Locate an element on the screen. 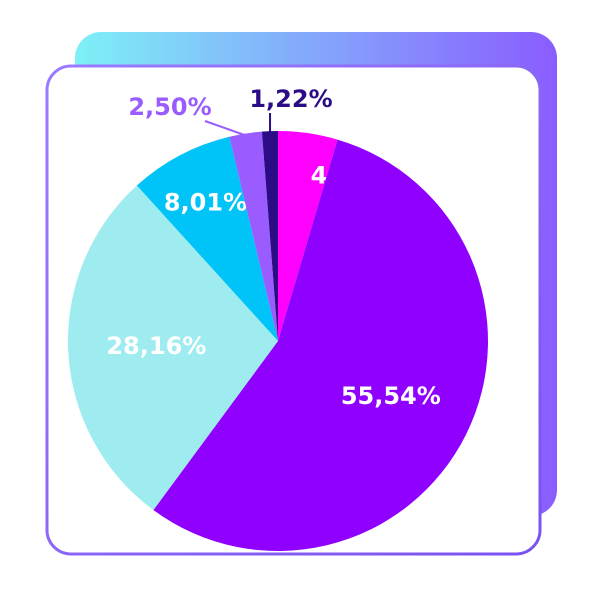  value-label: 2,50% is located at coordinates (169, 107).